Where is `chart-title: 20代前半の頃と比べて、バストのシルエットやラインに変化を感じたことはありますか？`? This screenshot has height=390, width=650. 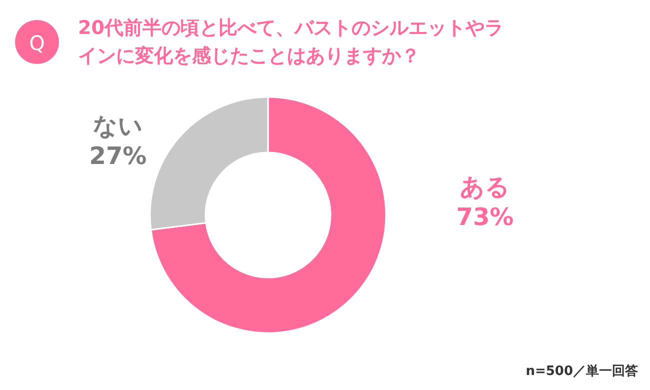 chart-title: 20代前半の頃と比べて、バストのシルエットやラインに変化を感じたことはありますか？ is located at coordinates (291, 42).